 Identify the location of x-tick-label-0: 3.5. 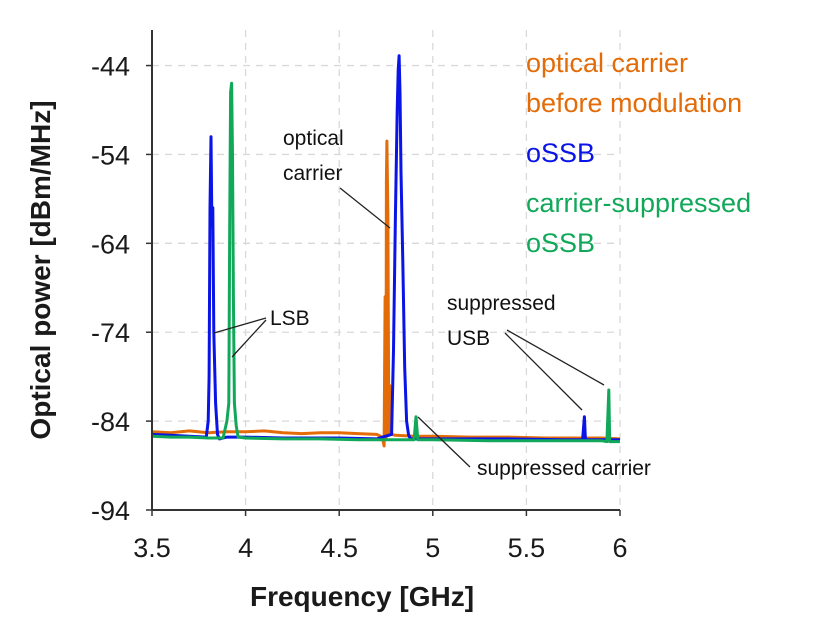
(152, 548).